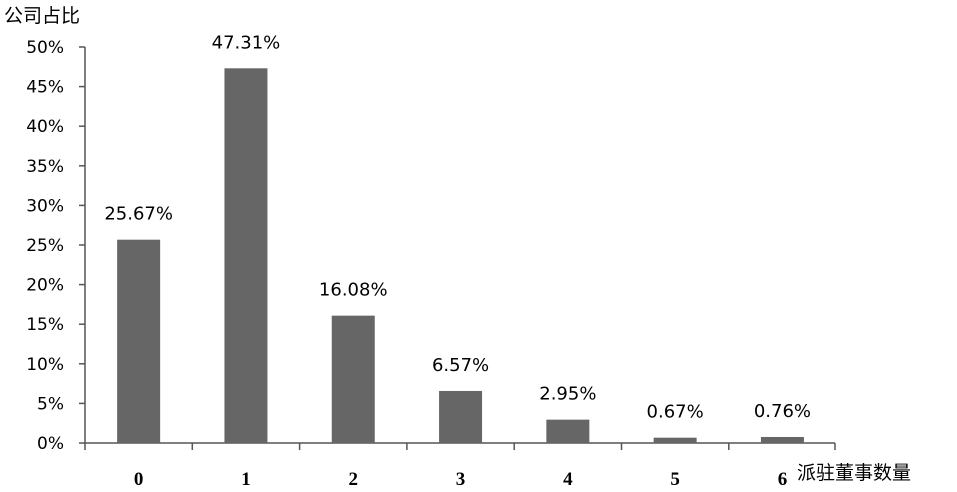  Describe the element at coordinates (246, 42) in the screenshot. I see `data-label: 47.31%` at that location.